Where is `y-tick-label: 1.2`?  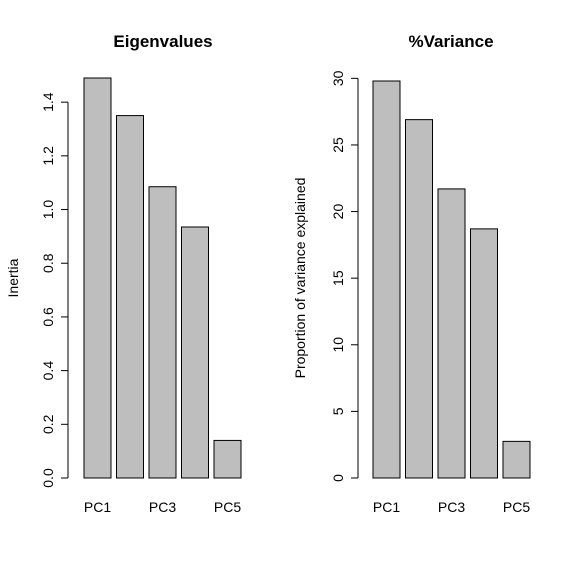 y-tick-label: 1.2 is located at coordinates (48, 156).